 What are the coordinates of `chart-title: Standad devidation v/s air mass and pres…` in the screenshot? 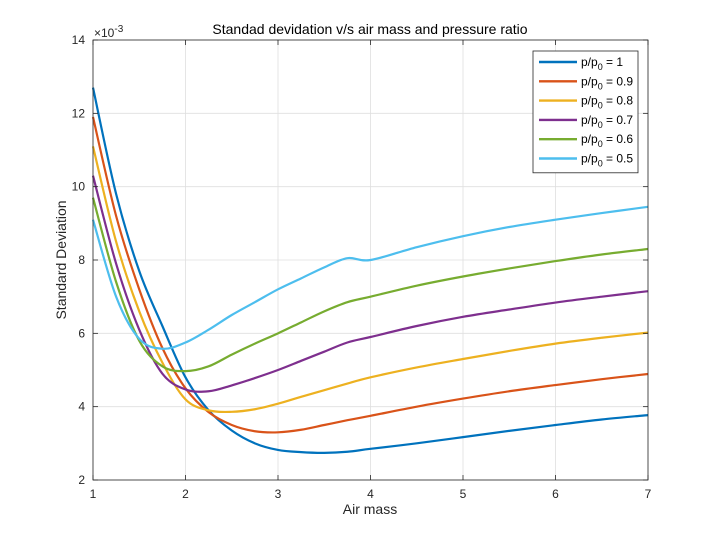 It's located at (369, 29).